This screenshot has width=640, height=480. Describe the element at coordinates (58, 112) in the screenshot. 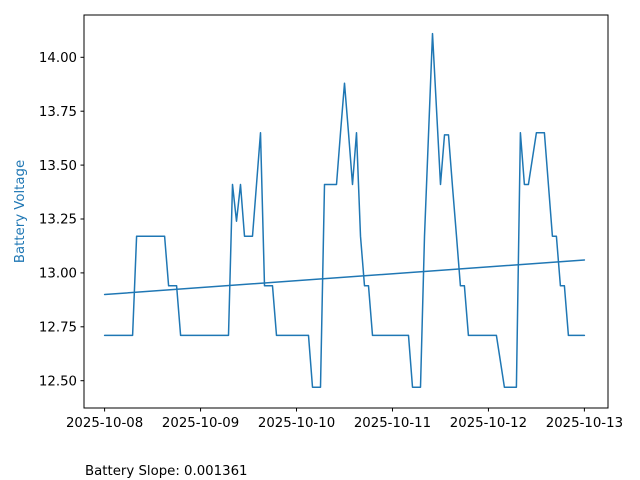

I see `y-tick-label: 13.75` at that location.